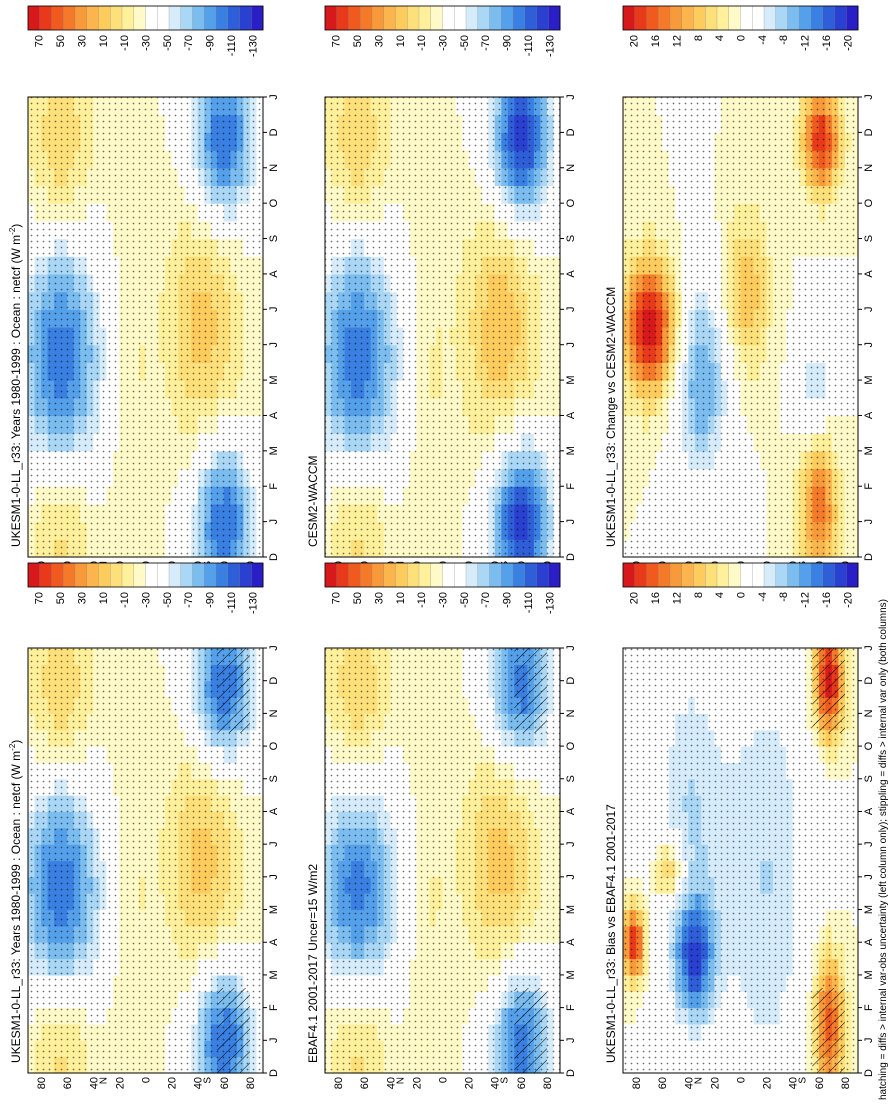 The width and height of the screenshot is (895, 1105). What do you see at coordinates (313, 963) in the screenshot?
I see `panel-title: EBAF4.1 2001-2017 Uncer=15 W/m2` at bounding box center [313, 963].